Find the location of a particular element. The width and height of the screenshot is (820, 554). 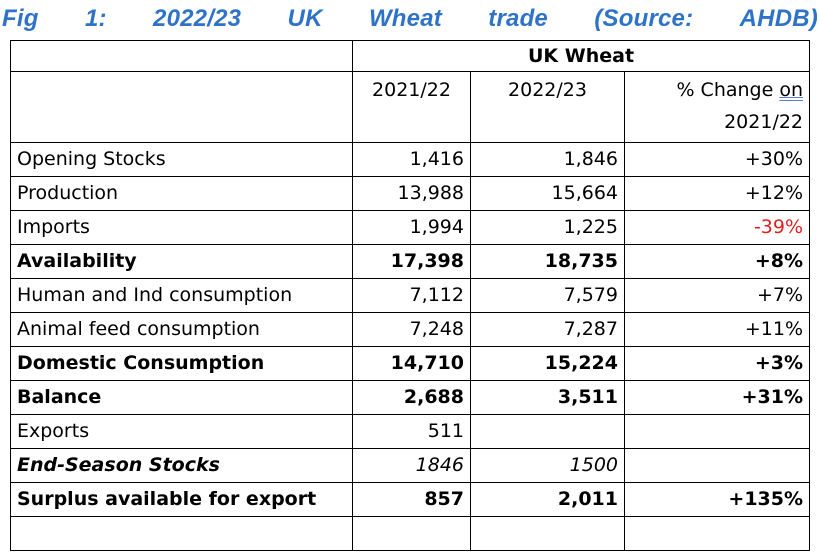

value-2022-23: 7,287 is located at coordinates (547, 329).